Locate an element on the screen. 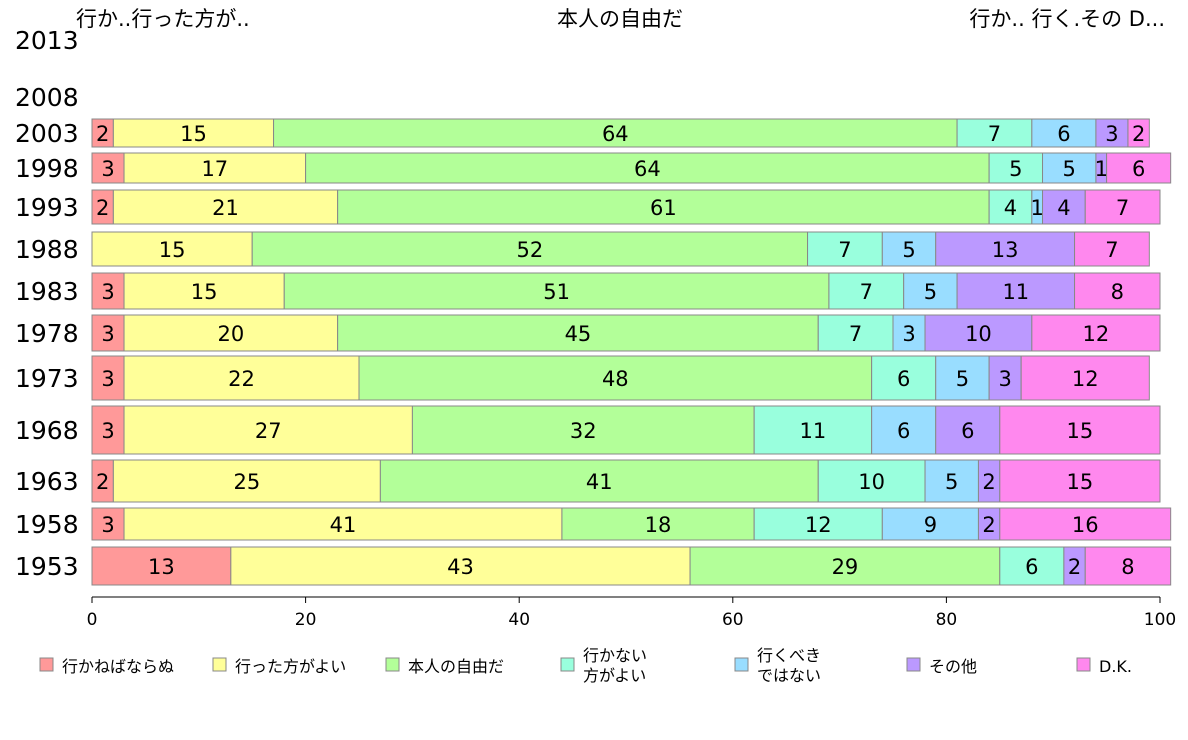  category-label: 1963 is located at coordinates (47, 481).